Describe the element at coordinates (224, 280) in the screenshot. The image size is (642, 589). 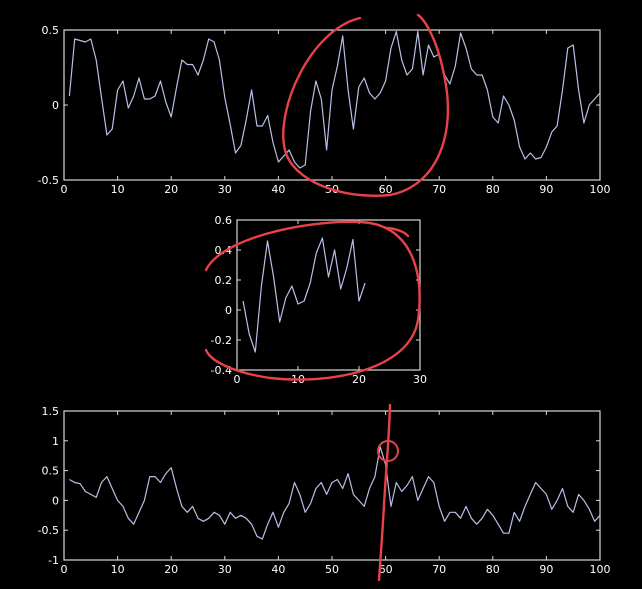
I see `y-tick-label: 0.2` at that location.